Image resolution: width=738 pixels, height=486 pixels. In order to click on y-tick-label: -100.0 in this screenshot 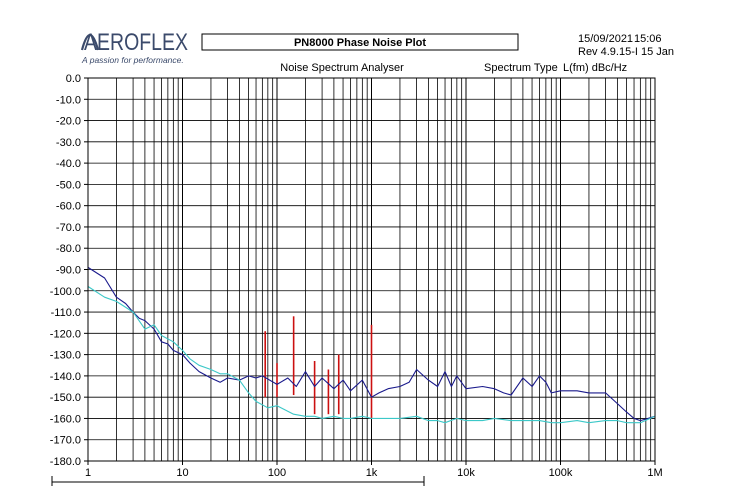, I will do `click(65, 292)`.